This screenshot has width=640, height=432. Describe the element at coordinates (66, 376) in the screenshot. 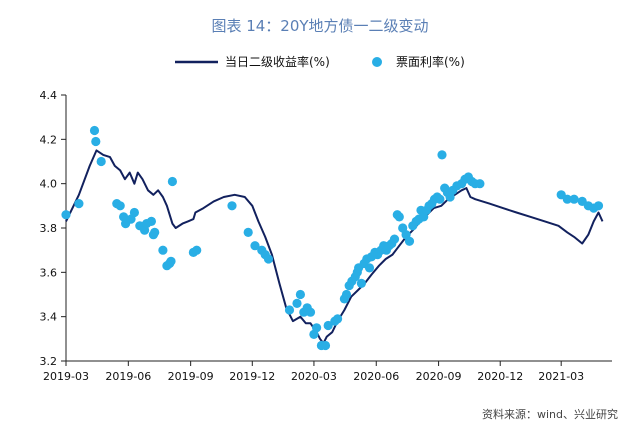

I see `x-tick-label: 2019-03` at that location.